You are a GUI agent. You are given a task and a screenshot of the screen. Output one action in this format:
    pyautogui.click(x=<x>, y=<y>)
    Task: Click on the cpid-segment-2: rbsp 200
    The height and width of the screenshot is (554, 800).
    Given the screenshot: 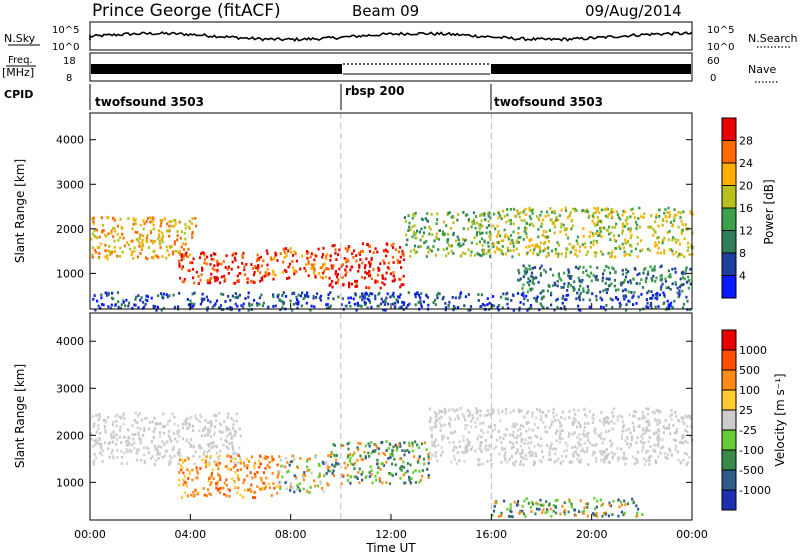 What is the action you would take?
    pyautogui.click(x=374, y=91)
    